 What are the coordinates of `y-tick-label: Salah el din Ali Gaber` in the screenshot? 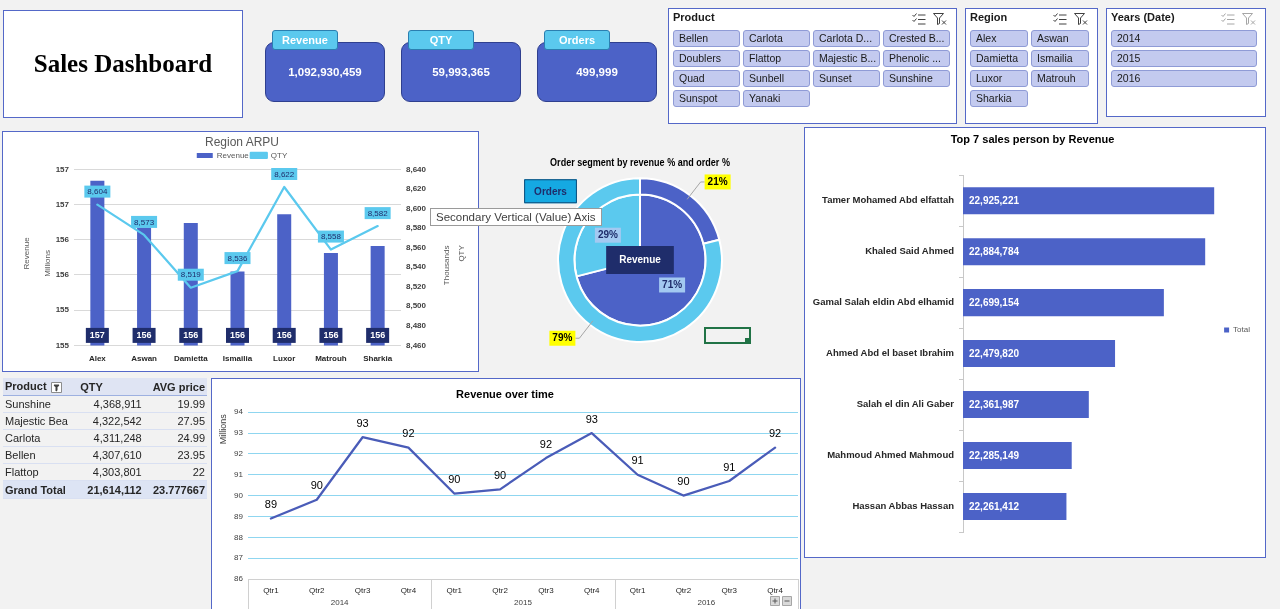 It's located at (905, 404).